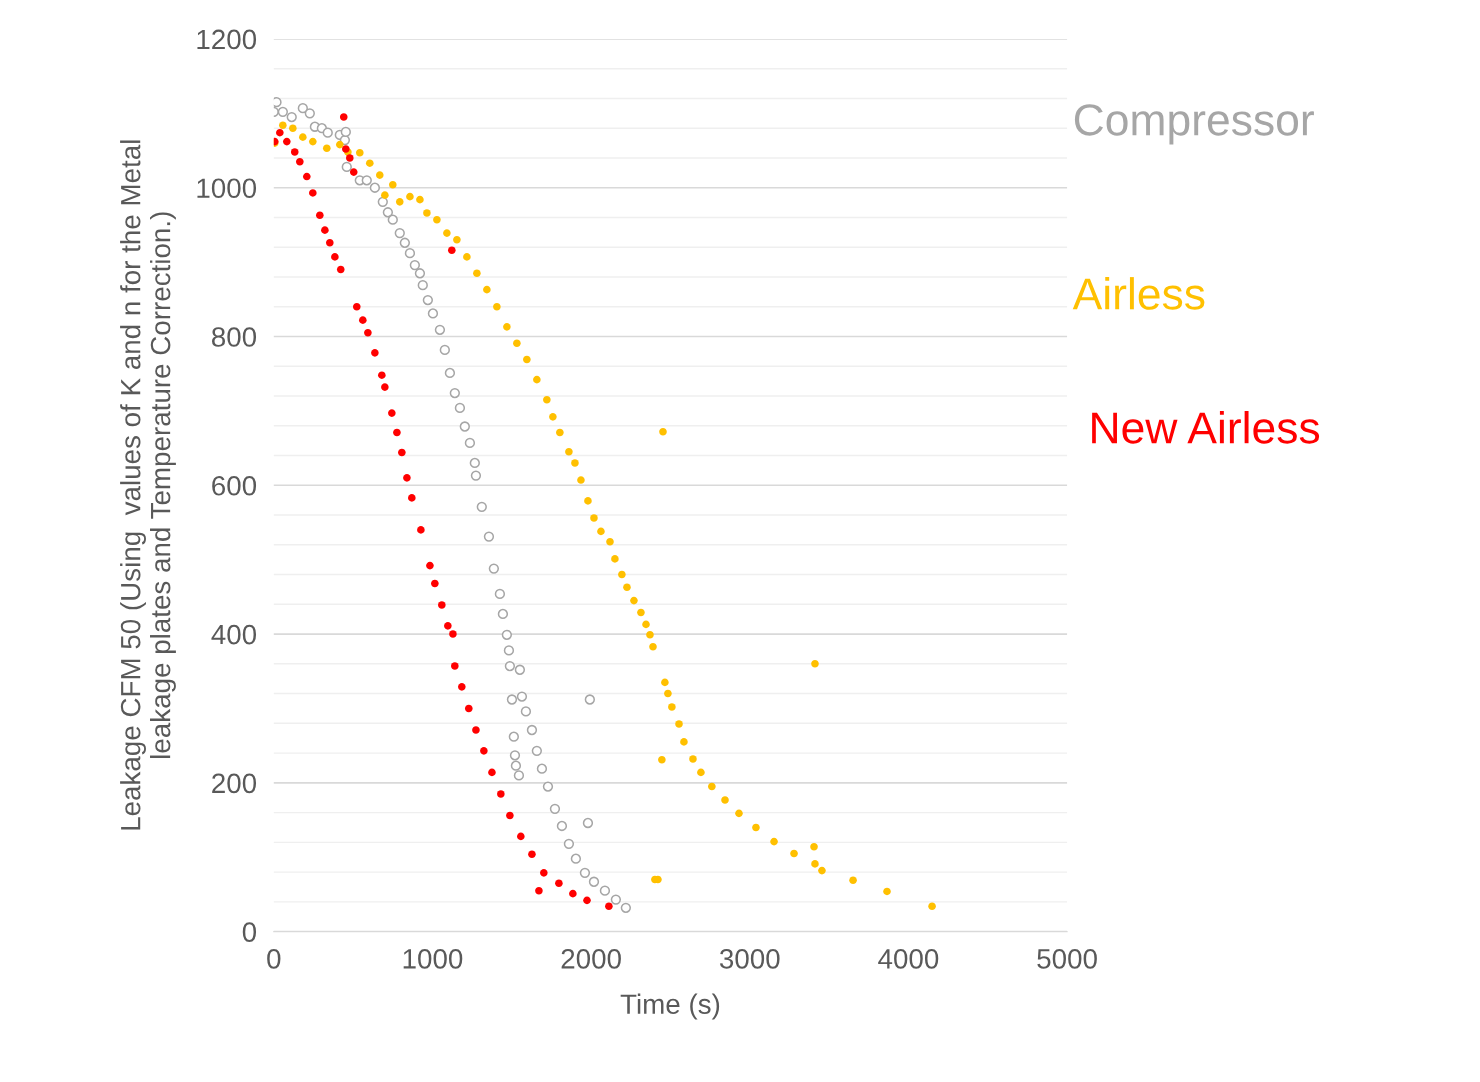 The height and width of the screenshot is (1082, 1480). I want to click on y-tick-label: 1200, so click(227, 39).